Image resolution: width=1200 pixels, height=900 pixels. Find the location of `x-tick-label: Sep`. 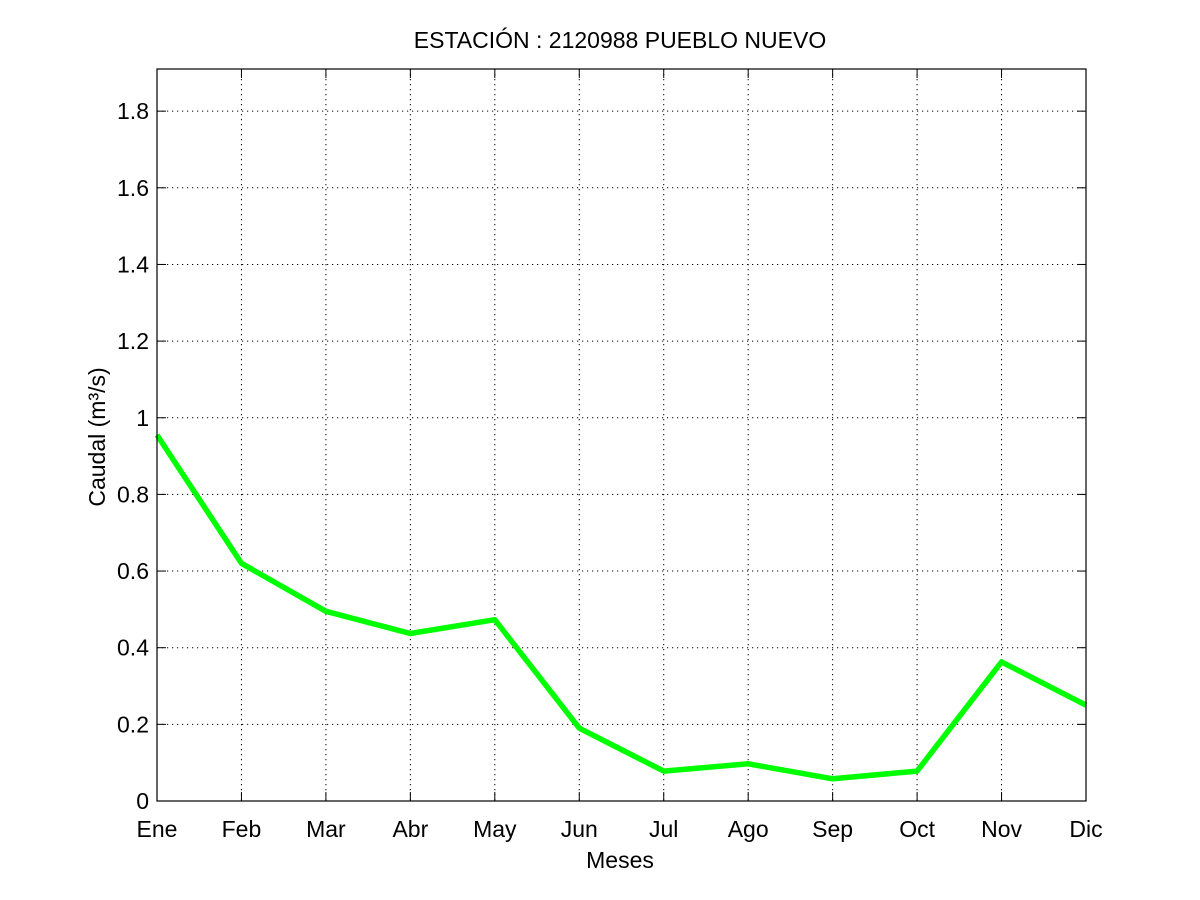

x-tick-label: Sep is located at coordinates (832, 829).